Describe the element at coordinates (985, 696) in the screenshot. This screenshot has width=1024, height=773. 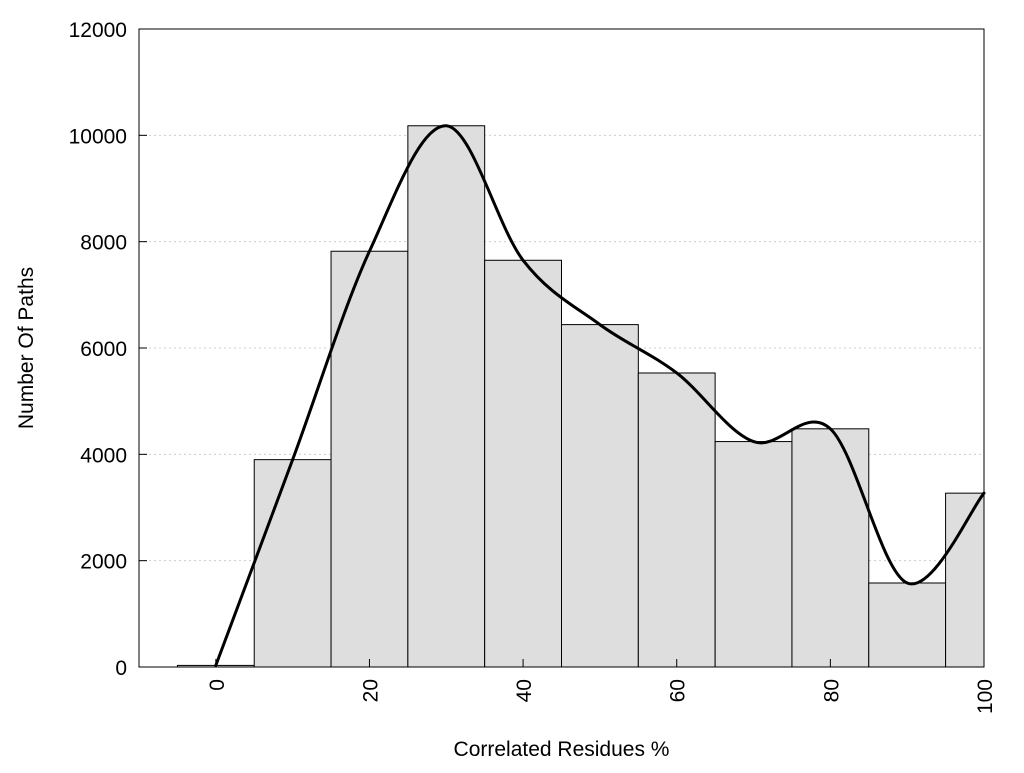
I see `x-tick-label: 100` at that location.